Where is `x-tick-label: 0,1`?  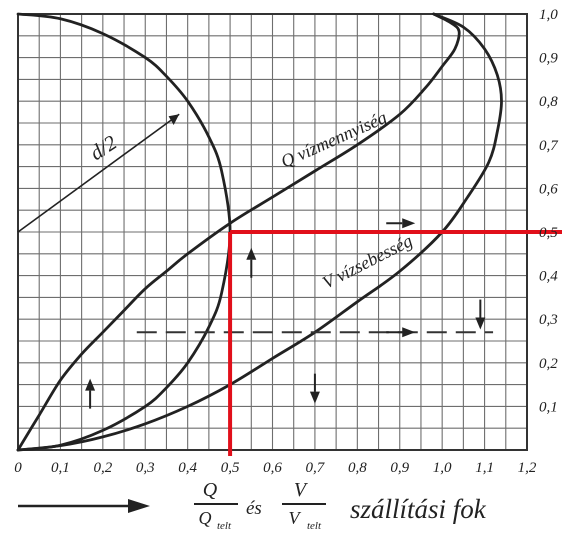
x-tick-label: 0,1 is located at coordinates (60, 468).